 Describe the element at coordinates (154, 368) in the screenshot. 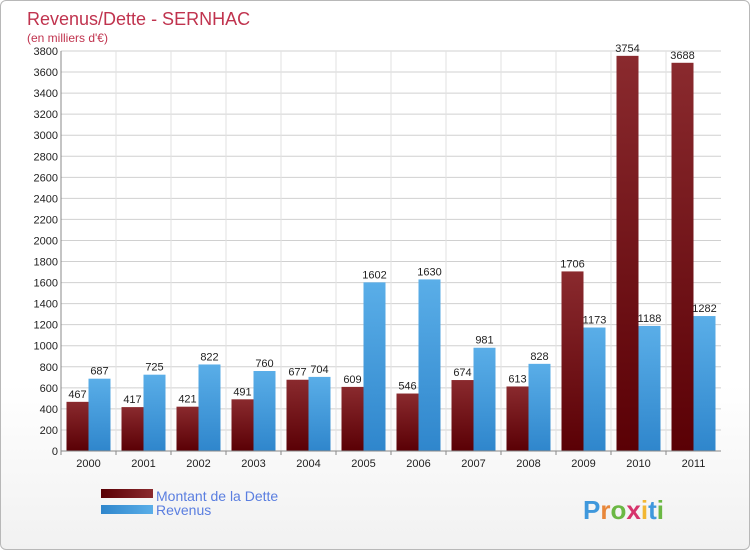

I see `data-label-revenus: 725` at that location.